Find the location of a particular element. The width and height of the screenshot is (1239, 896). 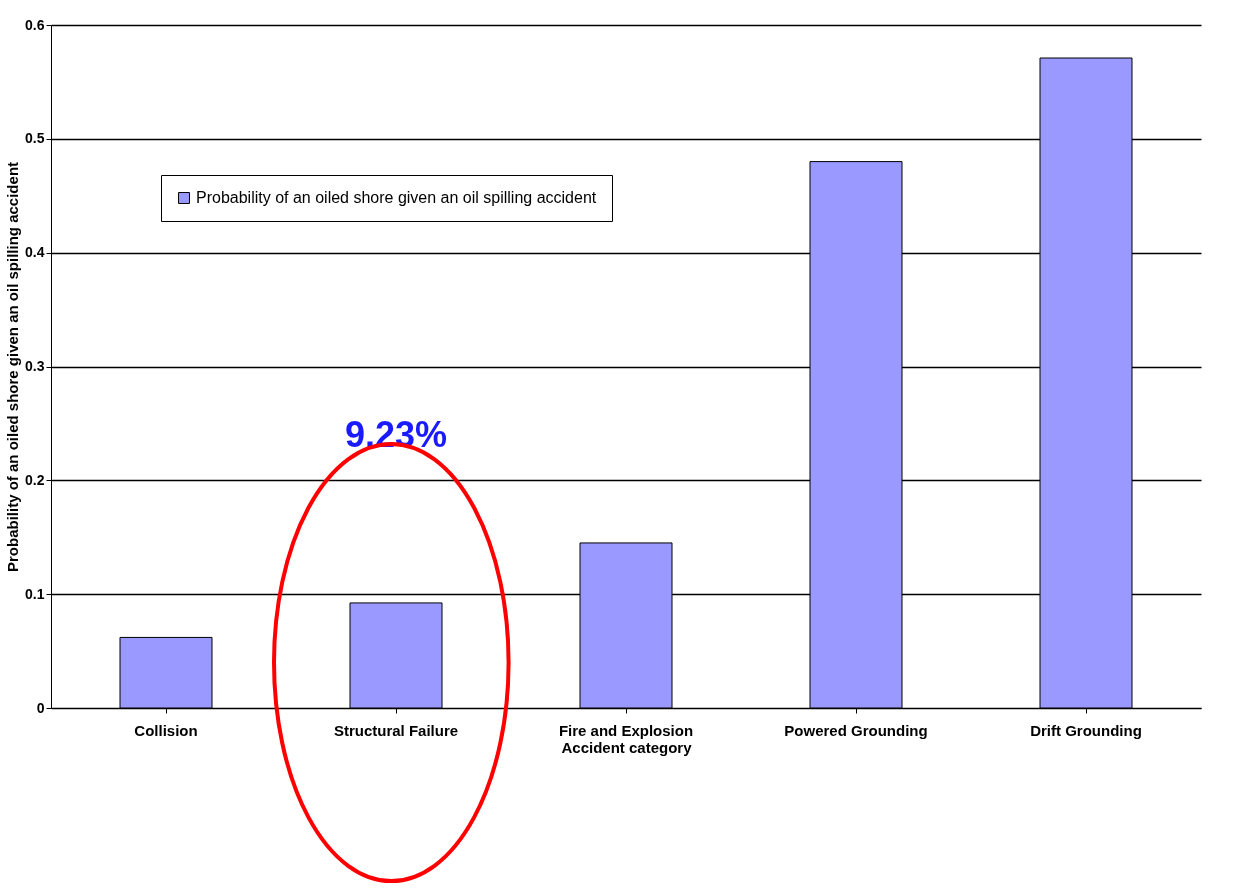

y-tick-label: 0.4 is located at coordinates (35, 252).